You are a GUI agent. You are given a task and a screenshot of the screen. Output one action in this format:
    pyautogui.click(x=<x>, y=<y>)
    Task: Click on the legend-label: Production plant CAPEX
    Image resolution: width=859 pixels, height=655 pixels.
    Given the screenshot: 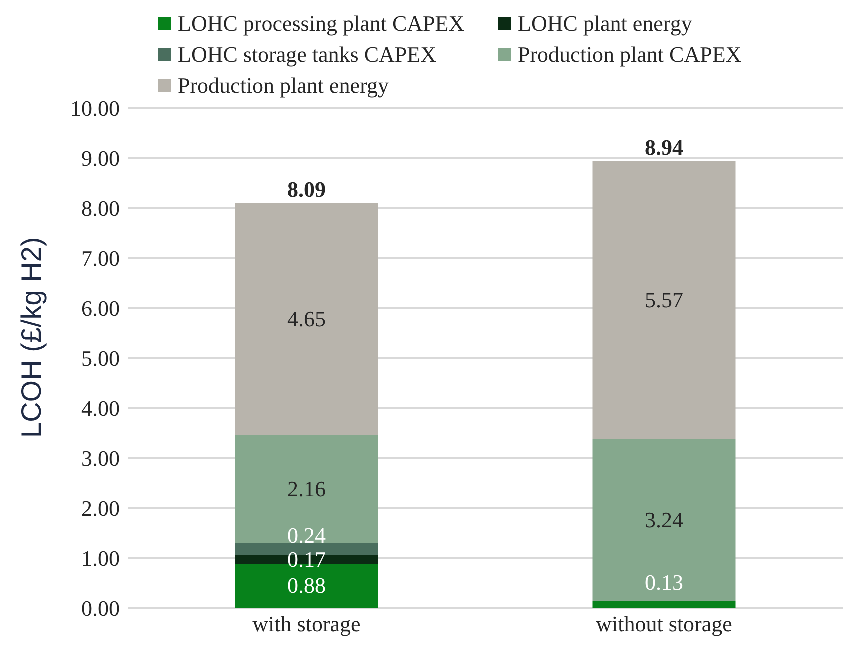 What is the action you would take?
    pyautogui.click(x=630, y=55)
    